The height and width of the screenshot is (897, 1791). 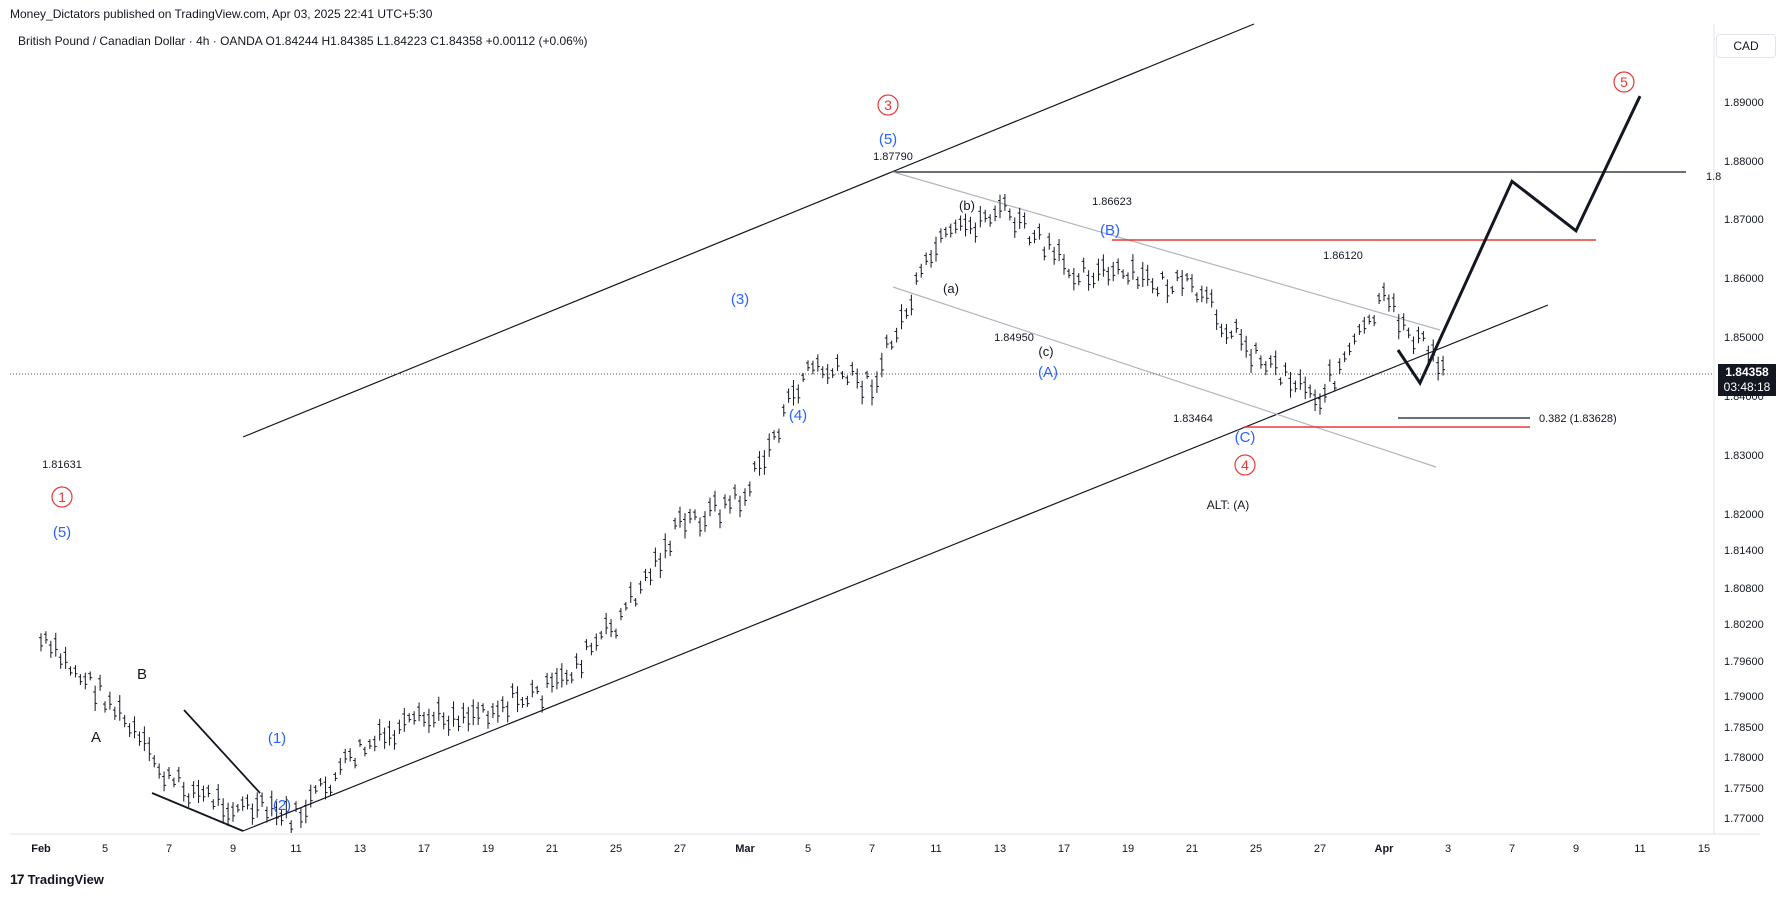 What do you see at coordinates (295, 849) in the screenshot?
I see `x-tick-label-4: 11` at bounding box center [295, 849].